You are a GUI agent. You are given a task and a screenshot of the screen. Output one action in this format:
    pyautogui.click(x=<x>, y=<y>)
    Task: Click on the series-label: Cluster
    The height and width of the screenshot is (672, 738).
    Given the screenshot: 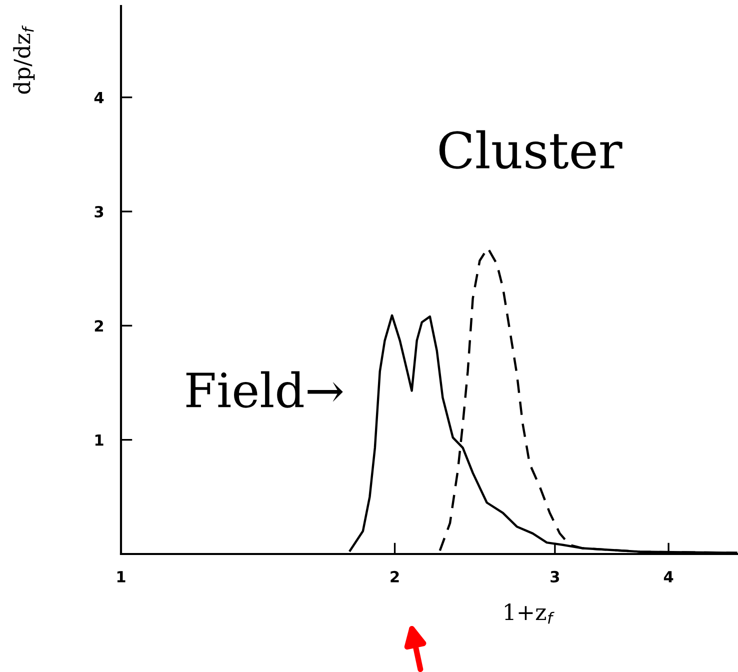 What is the action you would take?
    pyautogui.click(x=530, y=149)
    